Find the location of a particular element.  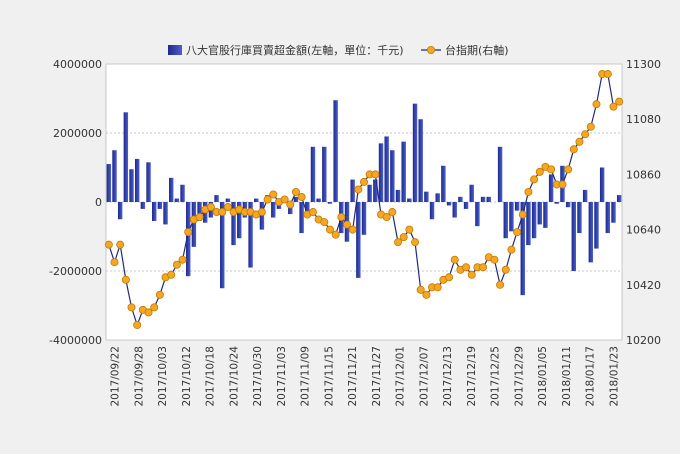

x-tick-label: 2017/09/28 is located at coordinates (139, 376).